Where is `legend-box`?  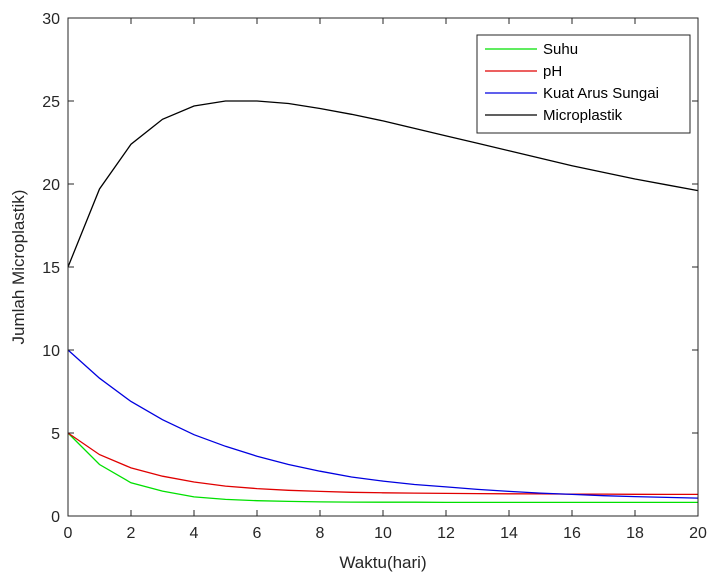
legend-box is located at coordinates (583, 84).